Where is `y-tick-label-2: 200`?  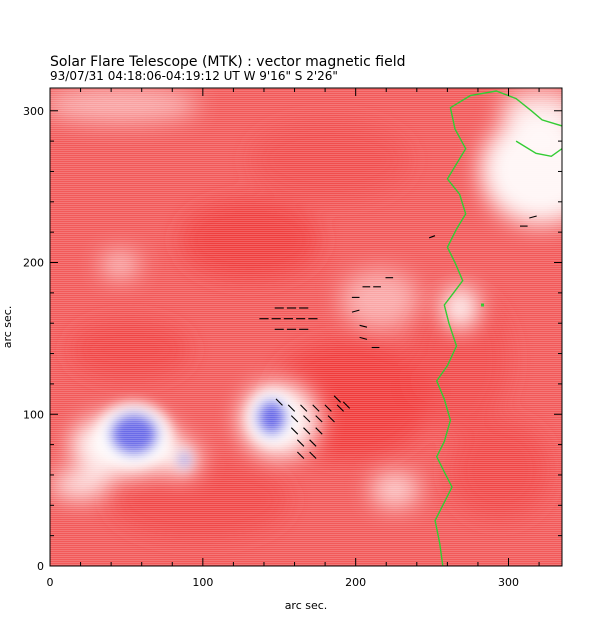 y-tick-label-2: 200 is located at coordinates (33, 263).